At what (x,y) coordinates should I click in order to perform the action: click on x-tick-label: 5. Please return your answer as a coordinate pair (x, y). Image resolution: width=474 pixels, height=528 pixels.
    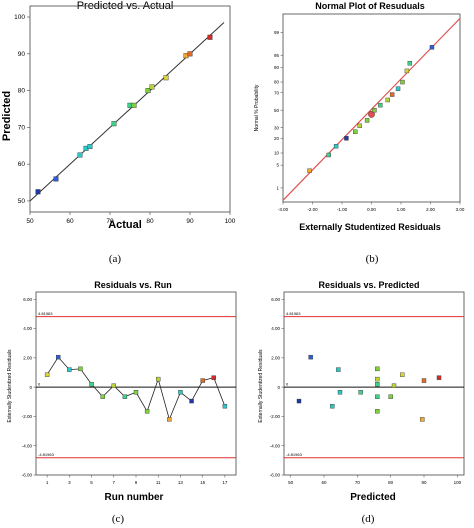
    Looking at the image, I should click on (91, 482).